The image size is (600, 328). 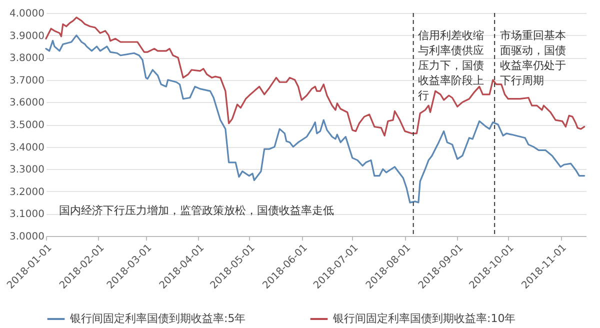 I want to click on legend-label: 银行间固定利率国债到期收益率:5年, so click(x=157, y=318).